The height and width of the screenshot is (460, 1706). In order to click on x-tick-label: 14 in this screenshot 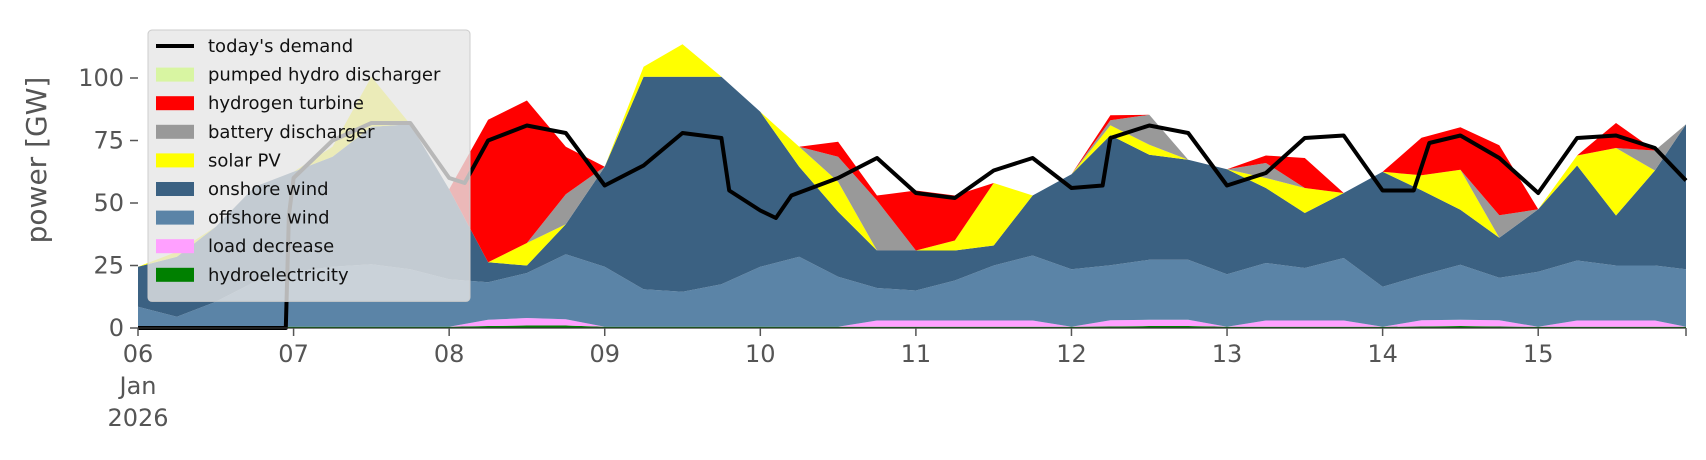, I will do `click(1382, 354)`.